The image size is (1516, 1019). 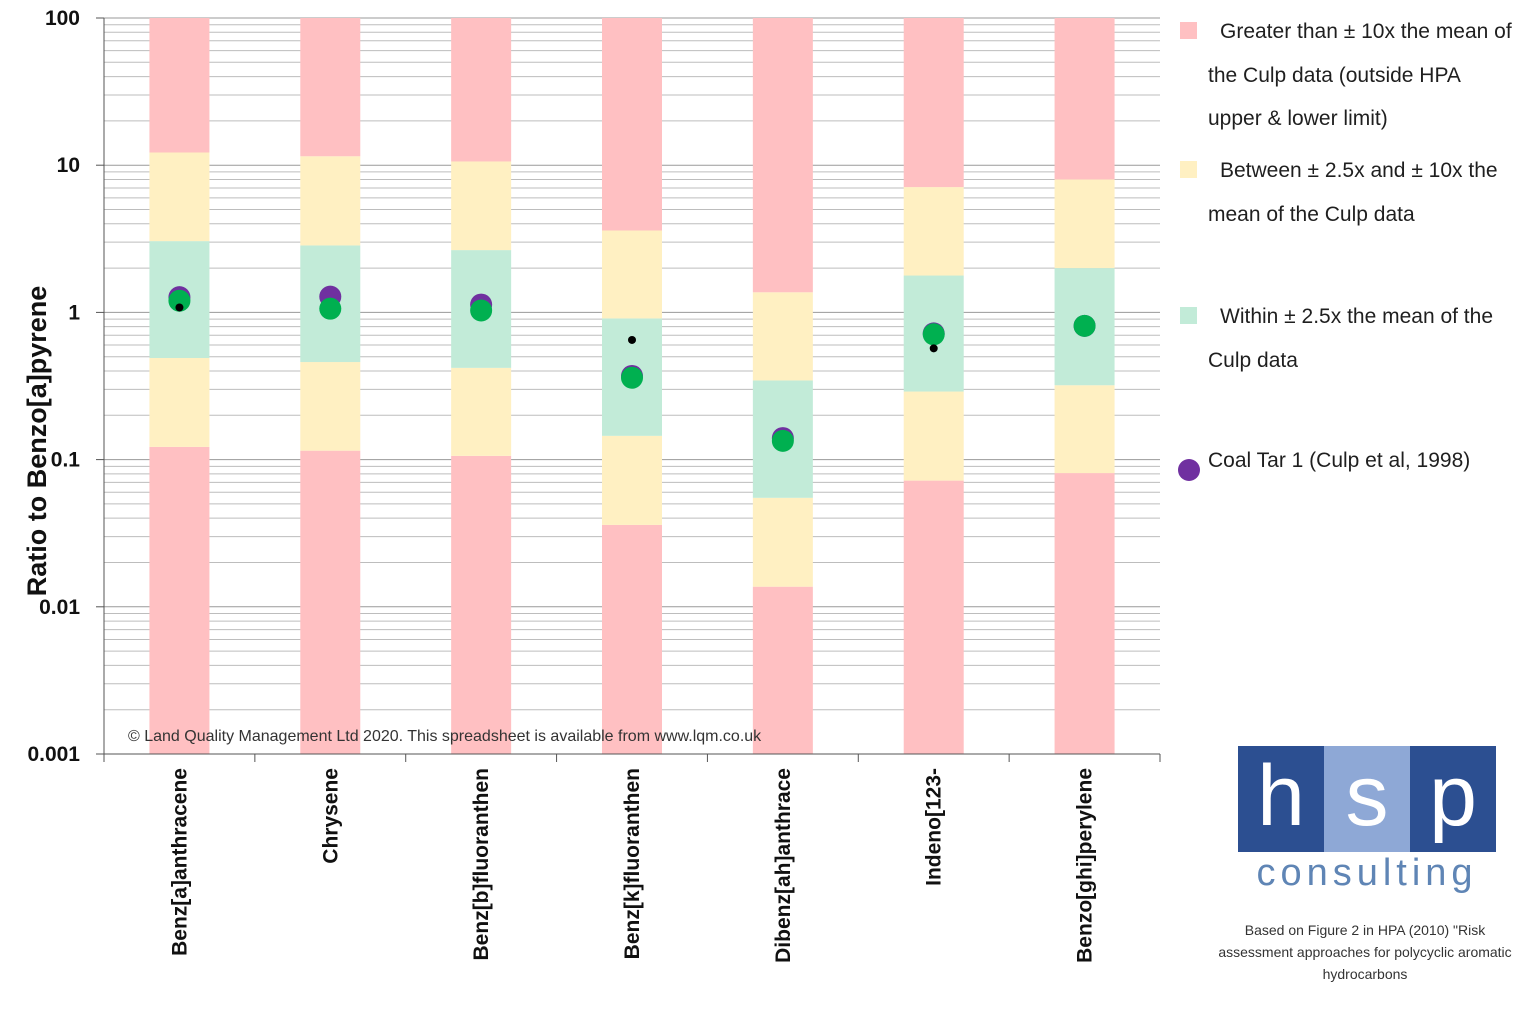 What do you see at coordinates (1339, 460) in the screenshot?
I see `legend-label: Coal Tar 1 (Culp et al, 1998)` at bounding box center [1339, 460].